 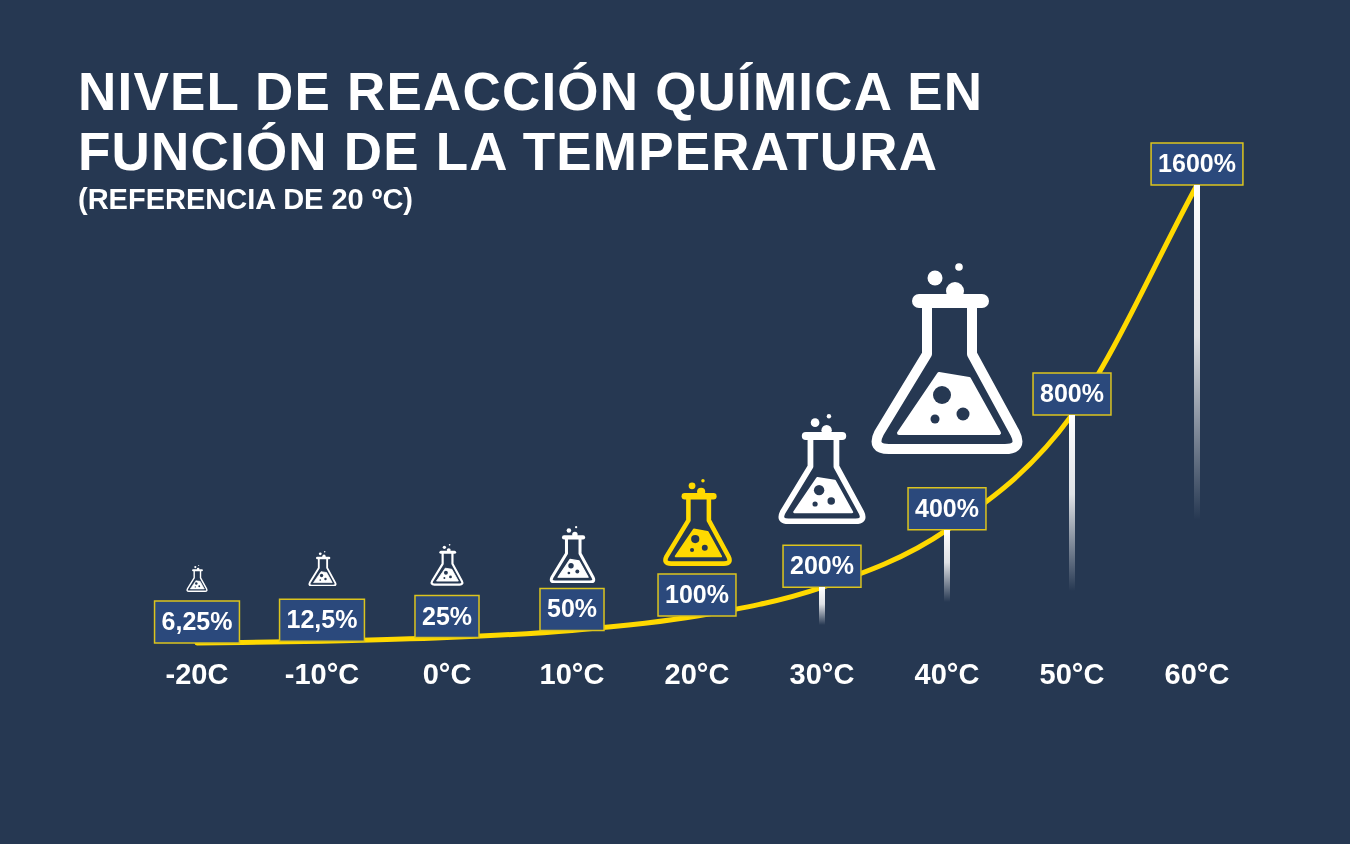 What do you see at coordinates (822, 674) in the screenshot?
I see `x-tick-label: 30°C` at bounding box center [822, 674].